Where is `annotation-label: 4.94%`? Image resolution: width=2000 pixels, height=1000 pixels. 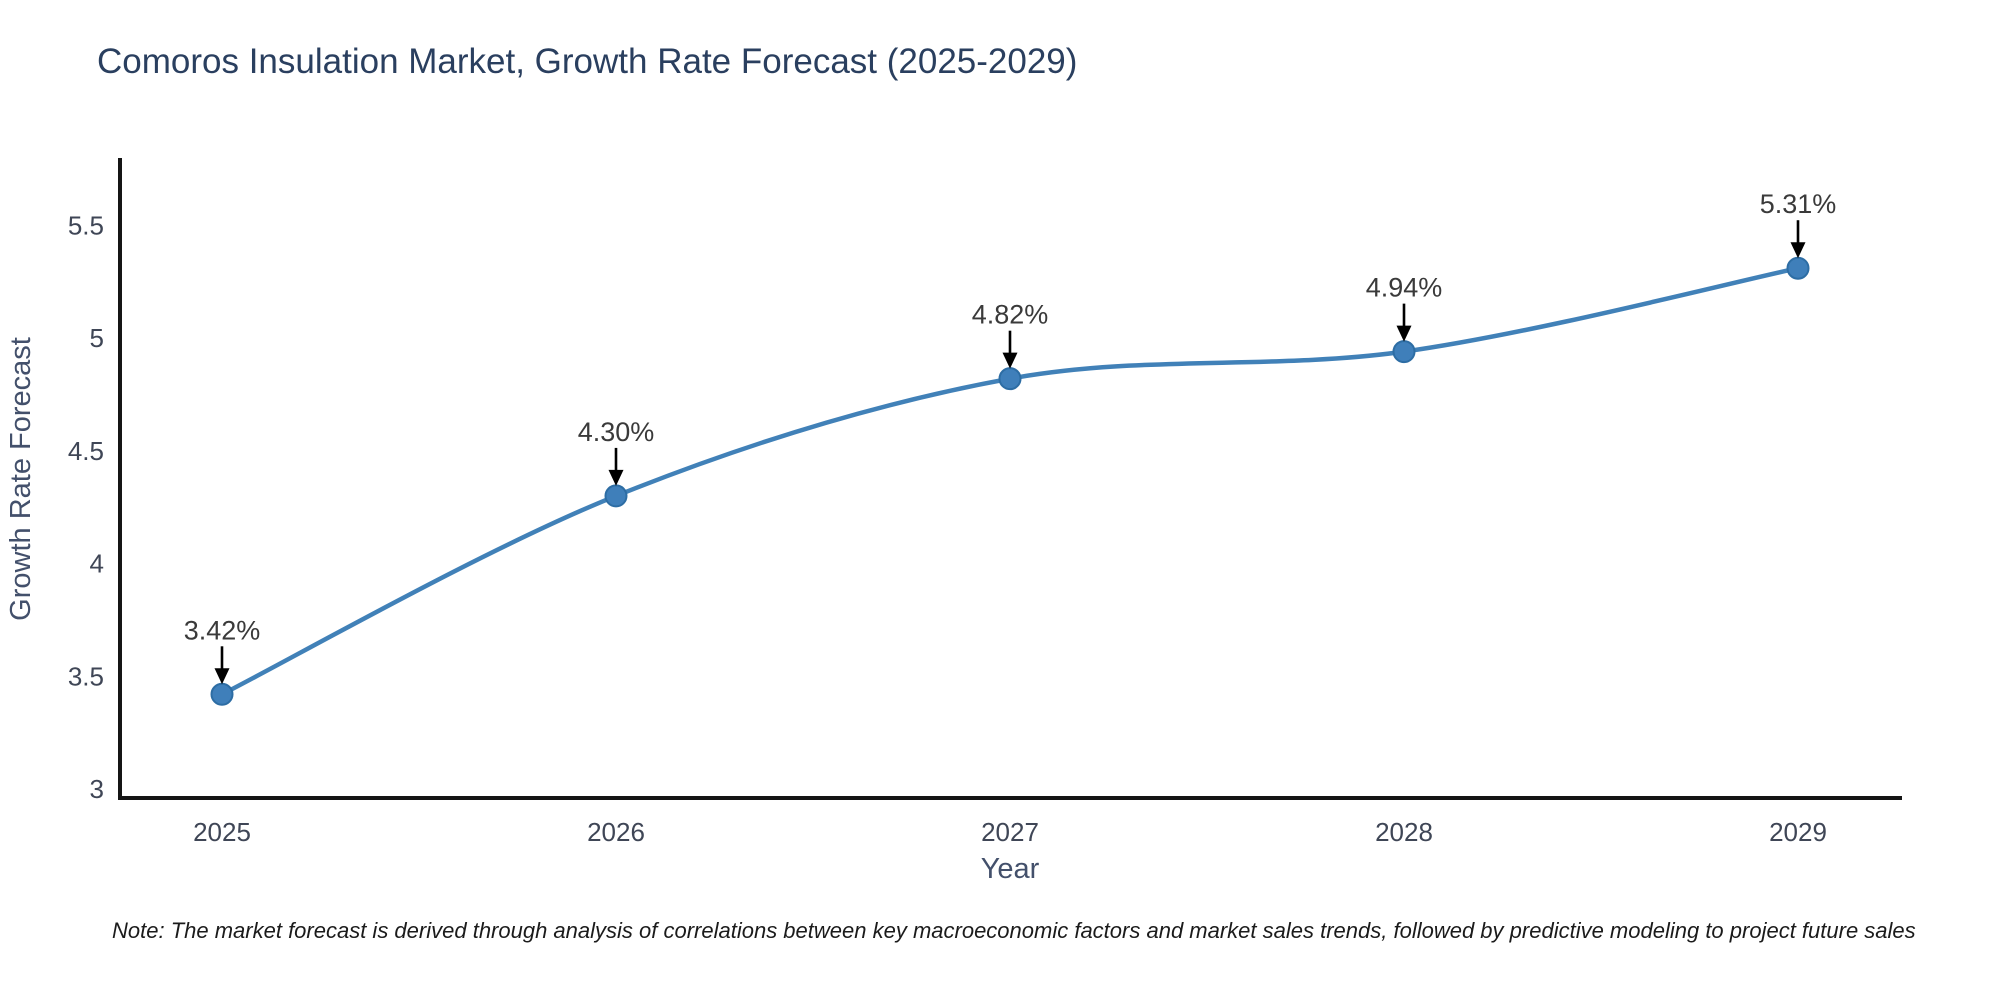
annotation-label: 4.94% is located at coordinates (1404, 288).